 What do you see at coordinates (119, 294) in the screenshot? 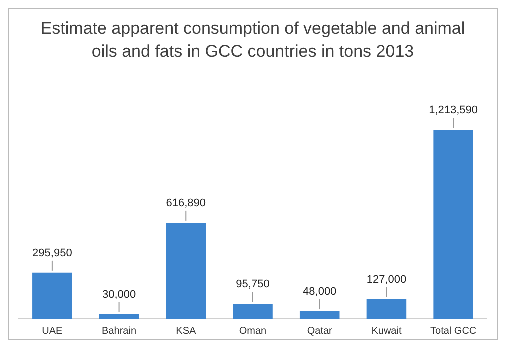
I see `data-label: 30,000` at bounding box center [119, 294].